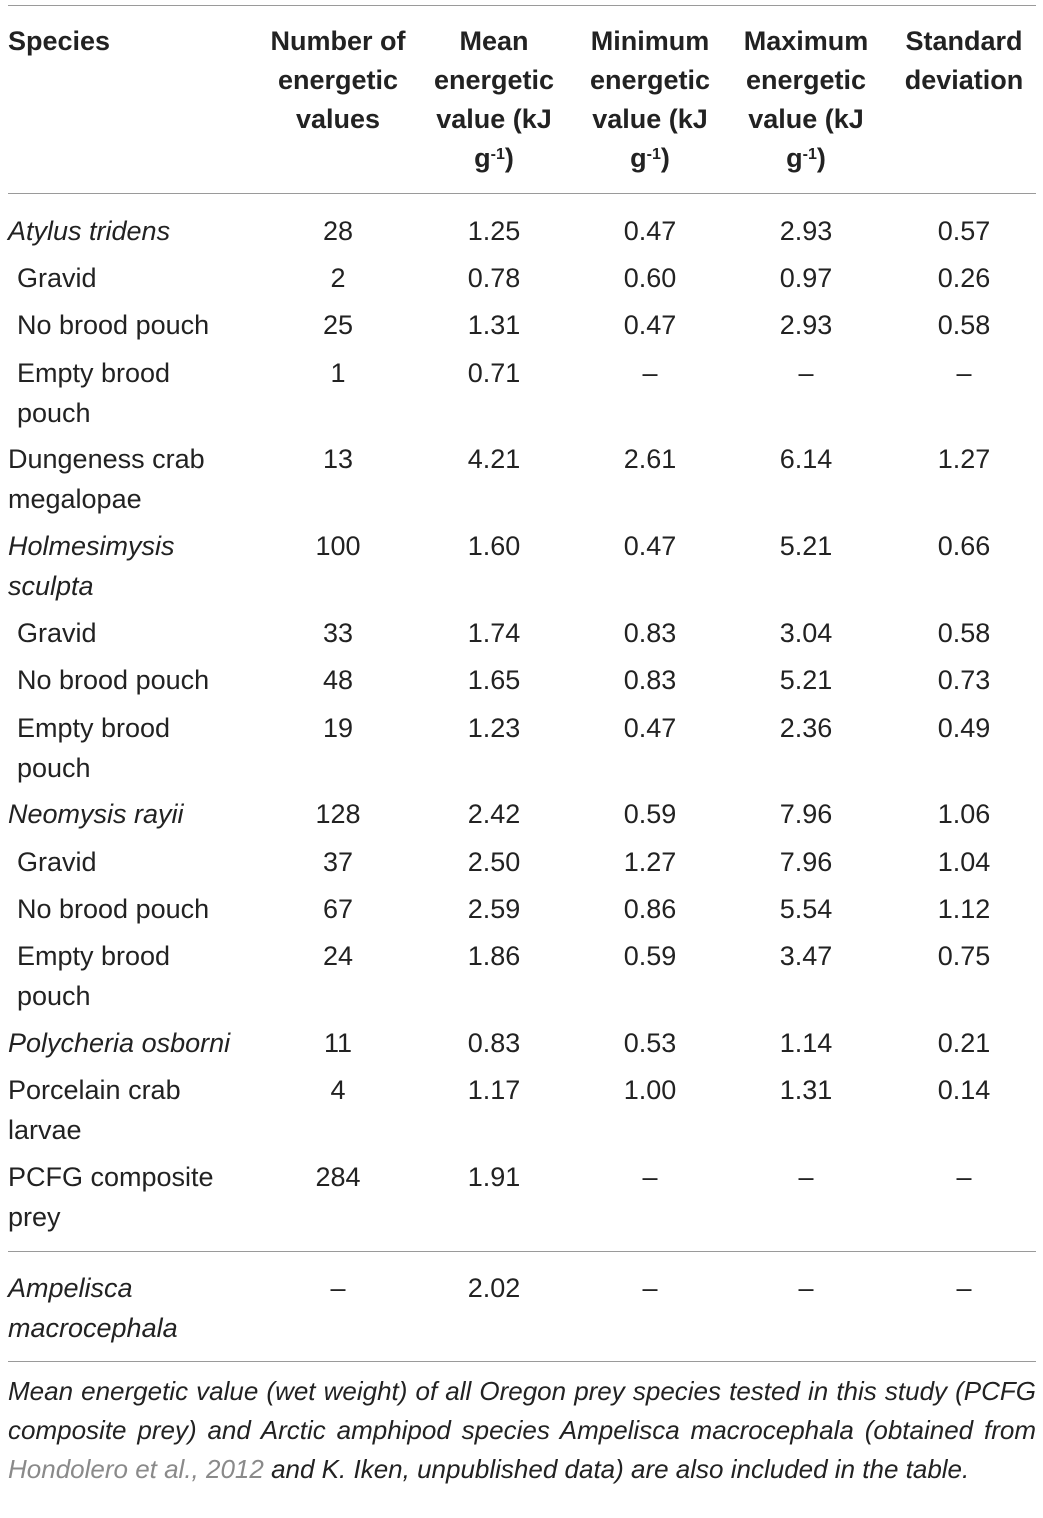 Image resolution: width=1043 pixels, height=1518 pixels. What do you see at coordinates (650, 459) in the screenshot?
I see `cell-min: 2.61` at bounding box center [650, 459].